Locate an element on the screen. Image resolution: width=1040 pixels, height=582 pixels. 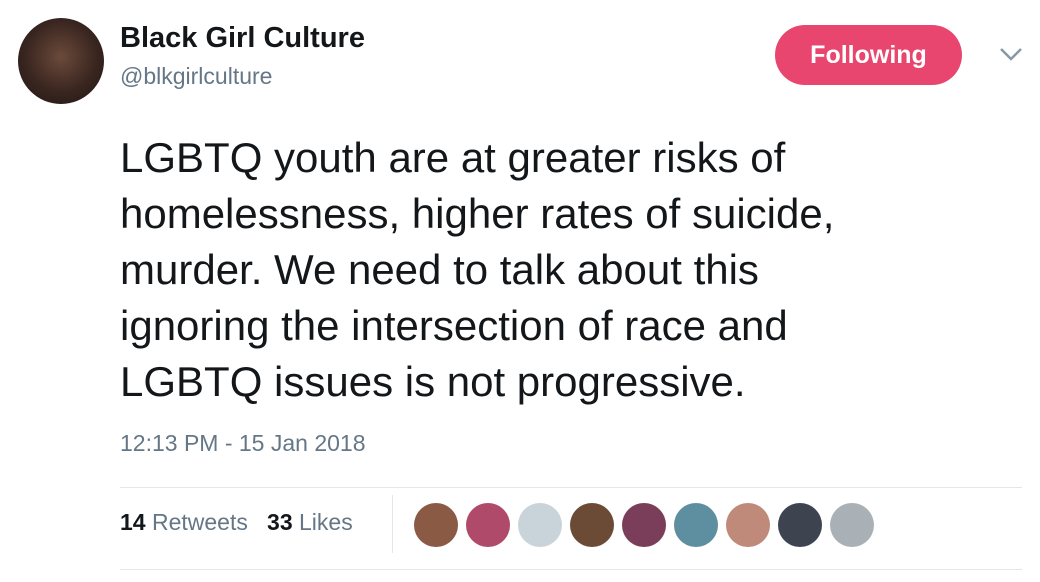
likes: 33 Likes is located at coordinates (310, 522).